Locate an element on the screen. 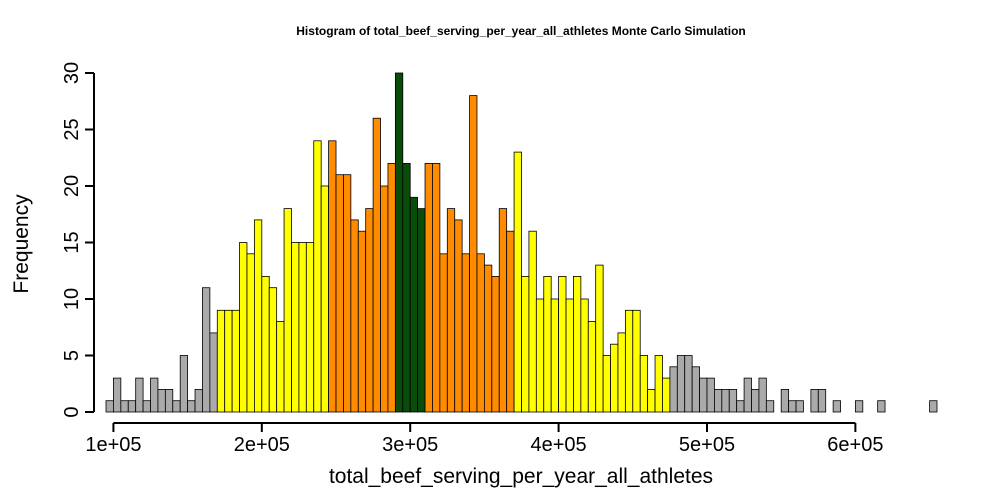 The height and width of the screenshot is (500, 1000). x-tick-label: 1e+05 is located at coordinates (113, 445).